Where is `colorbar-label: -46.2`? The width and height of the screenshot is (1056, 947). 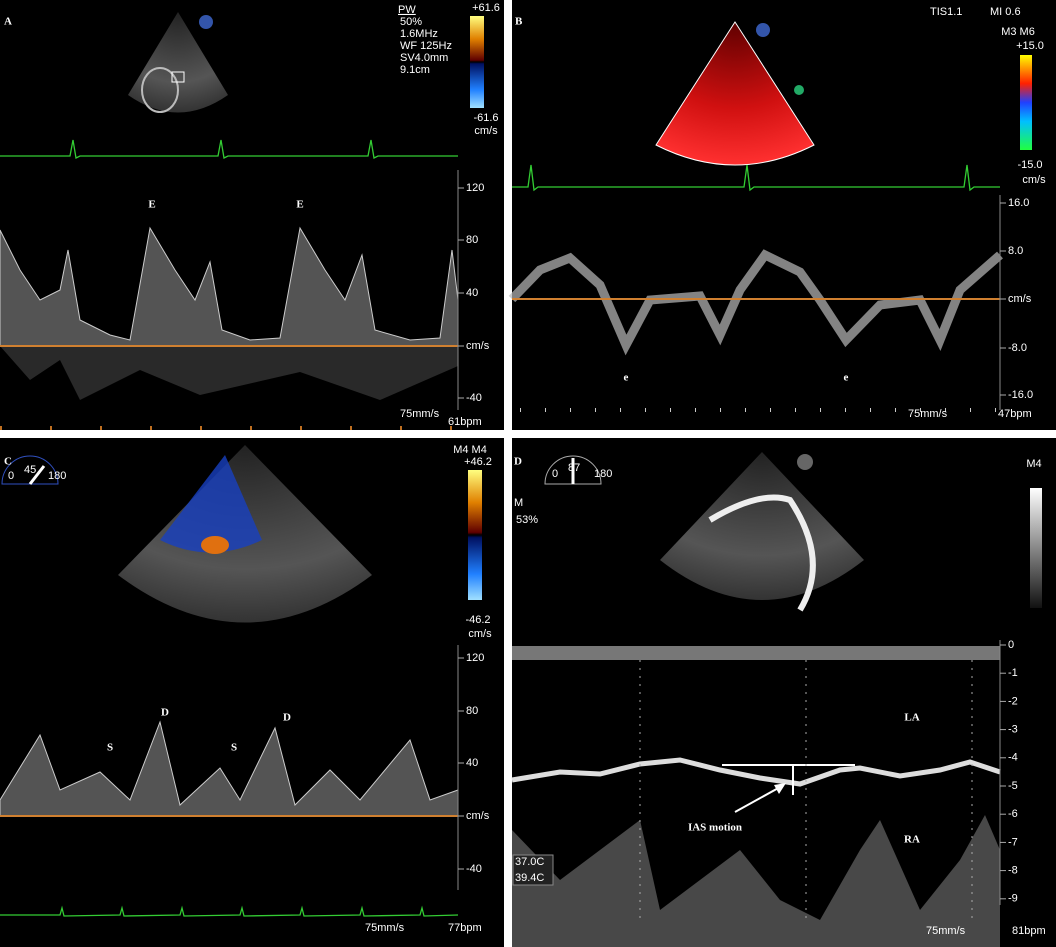
colorbar-label: -46.2 is located at coordinates (477, 620).